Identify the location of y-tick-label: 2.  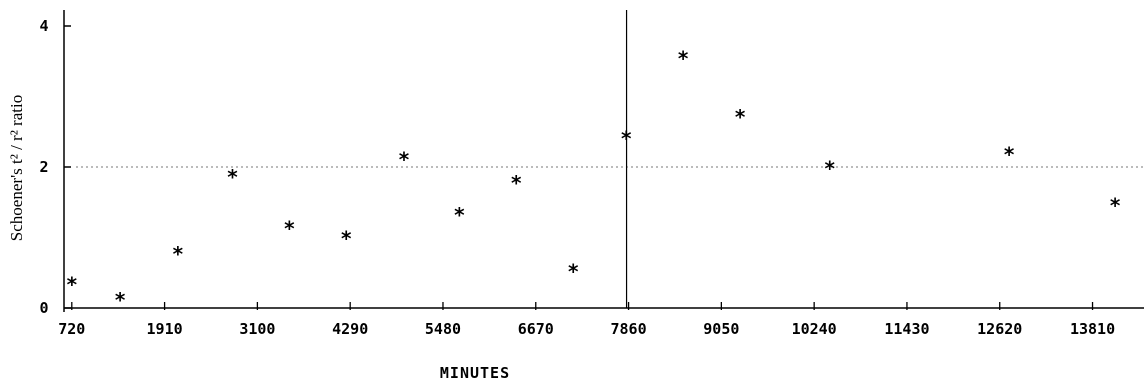
(43, 167).